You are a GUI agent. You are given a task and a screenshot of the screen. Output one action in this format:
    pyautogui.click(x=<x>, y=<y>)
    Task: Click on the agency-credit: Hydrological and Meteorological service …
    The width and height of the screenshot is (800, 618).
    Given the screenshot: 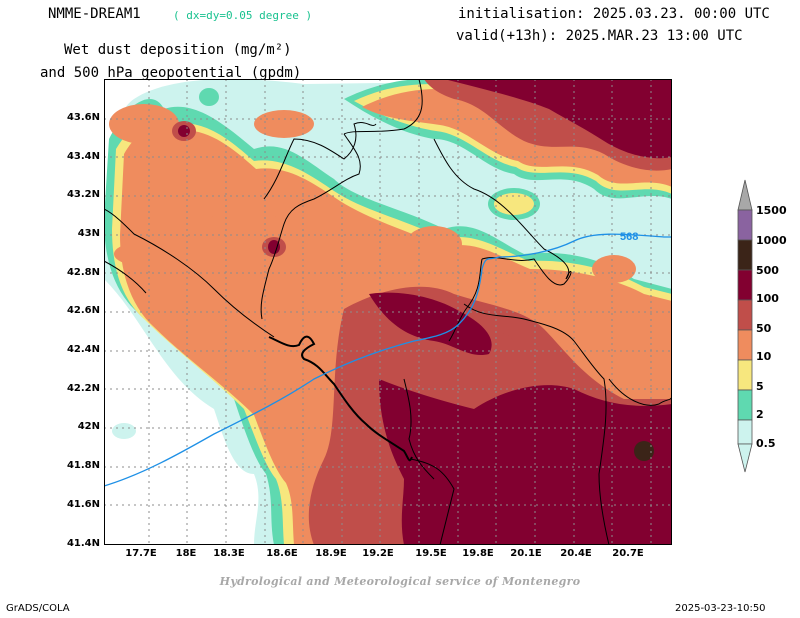 What is the action you would take?
    pyautogui.click(x=400, y=581)
    